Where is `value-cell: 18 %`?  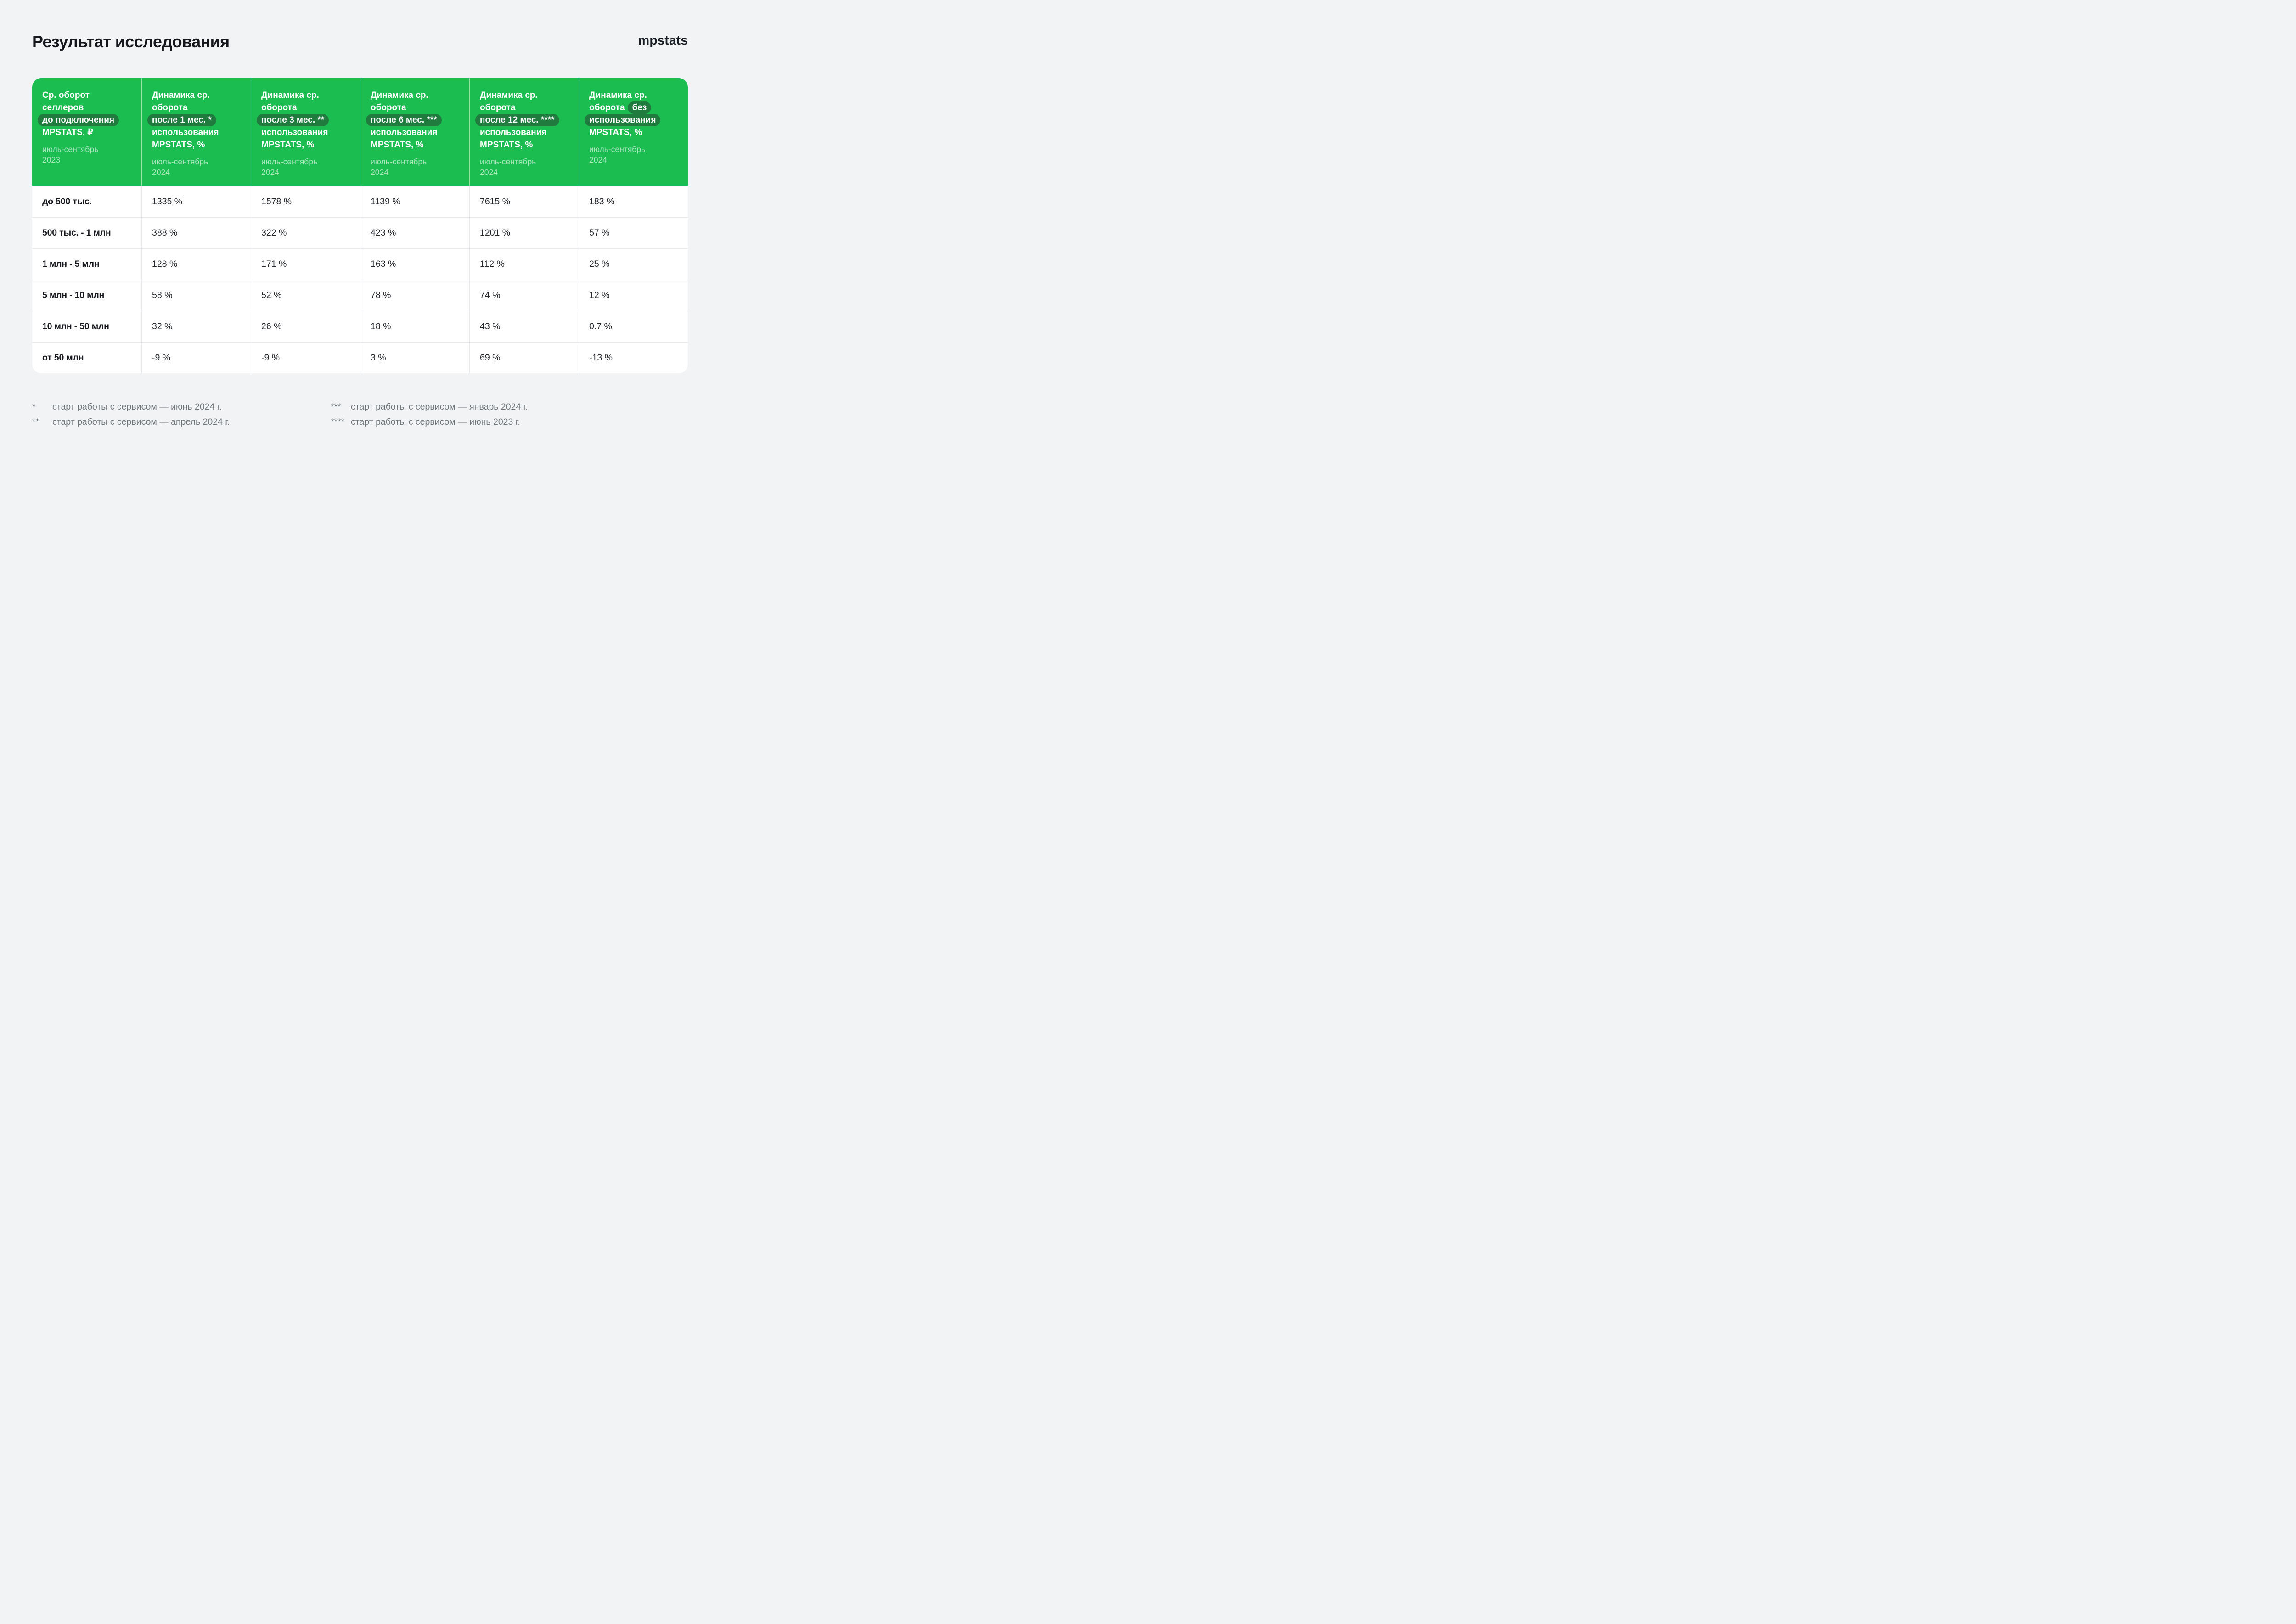
value-cell: 18 % is located at coordinates (414, 326).